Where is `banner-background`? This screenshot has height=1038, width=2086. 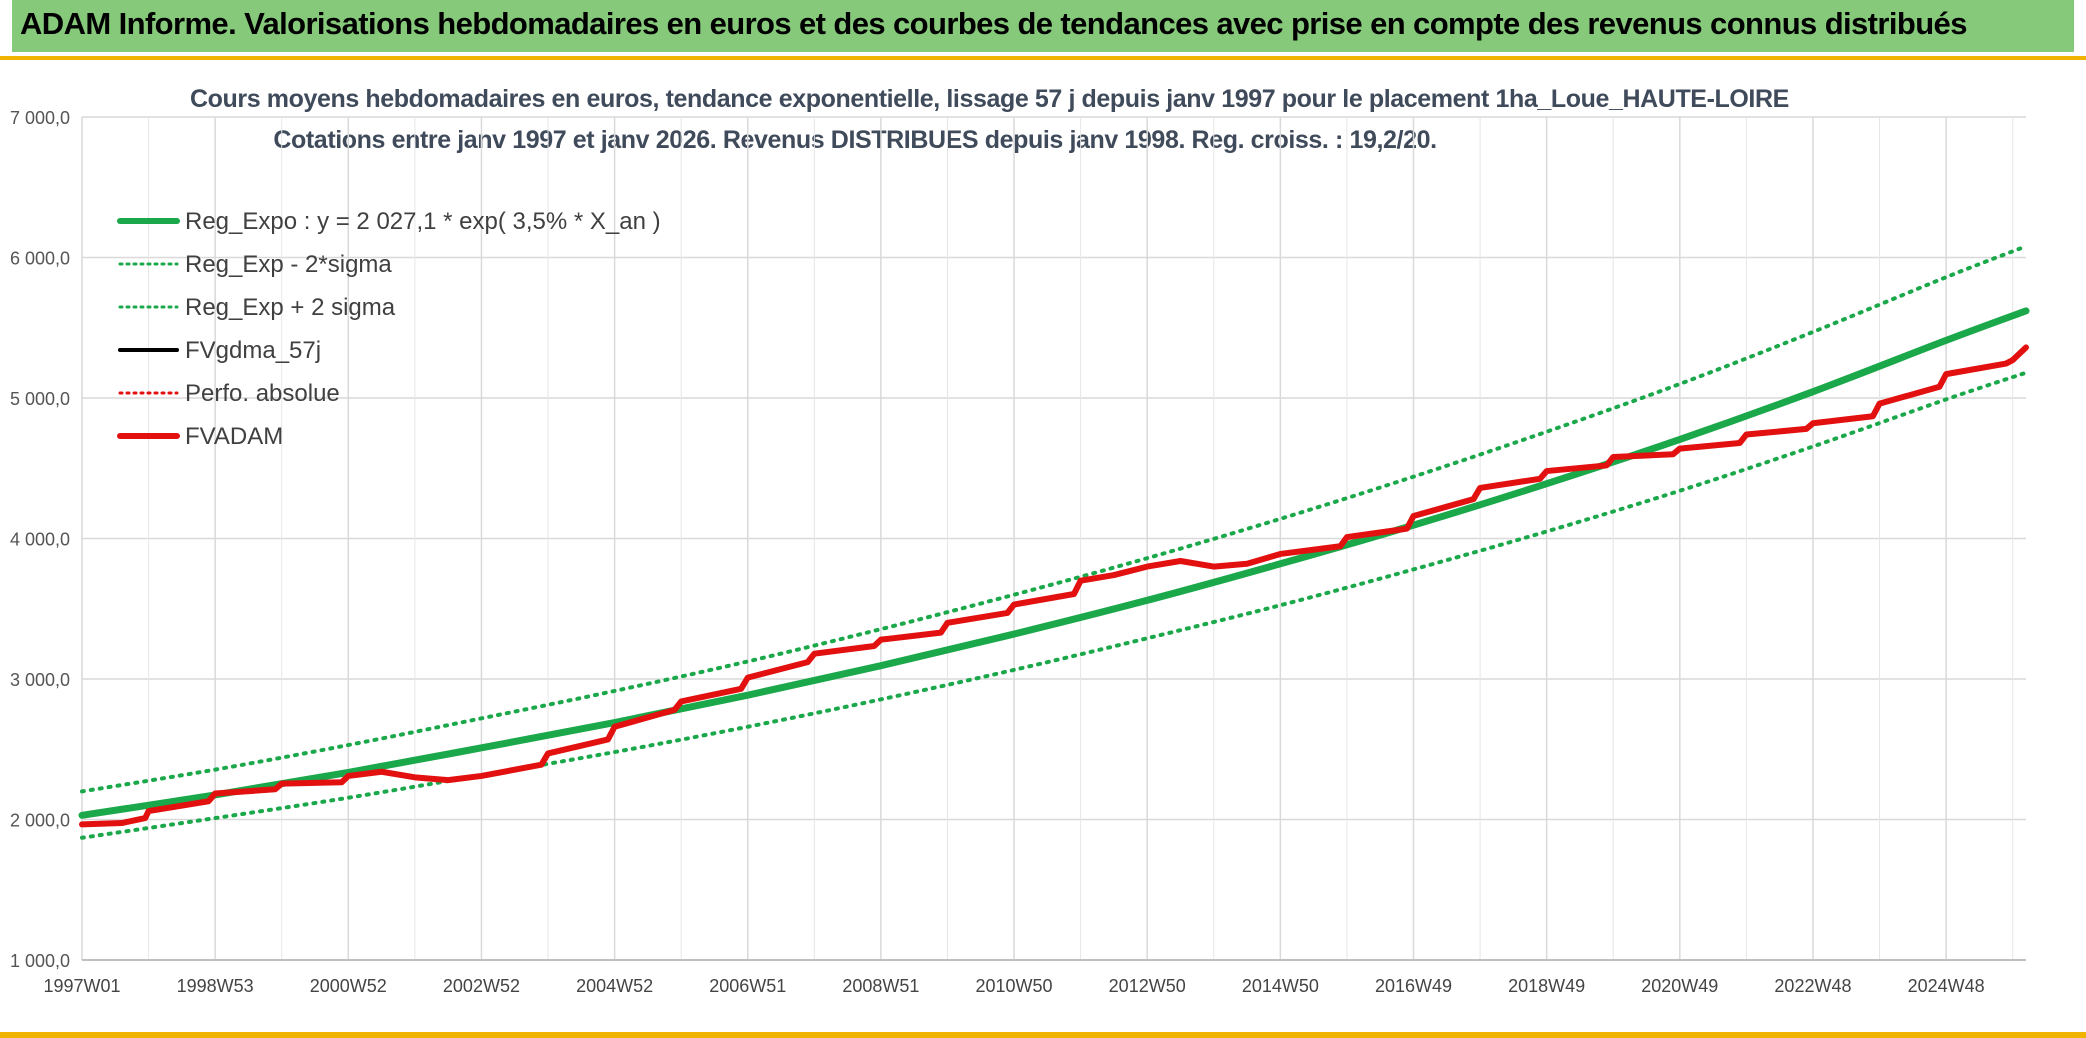 banner-background is located at coordinates (1043, 26).